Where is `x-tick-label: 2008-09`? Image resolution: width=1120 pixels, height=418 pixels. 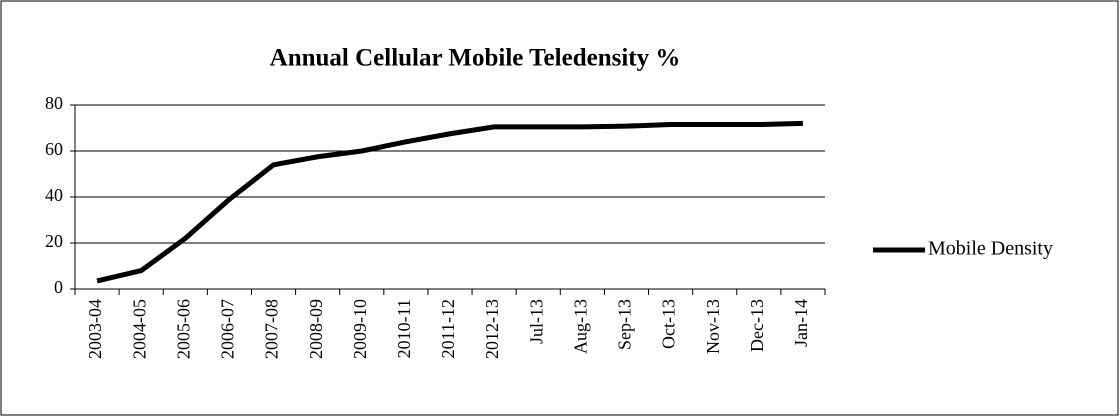 x-tick-label: 2008-09 is located at coordinates (316, 329).